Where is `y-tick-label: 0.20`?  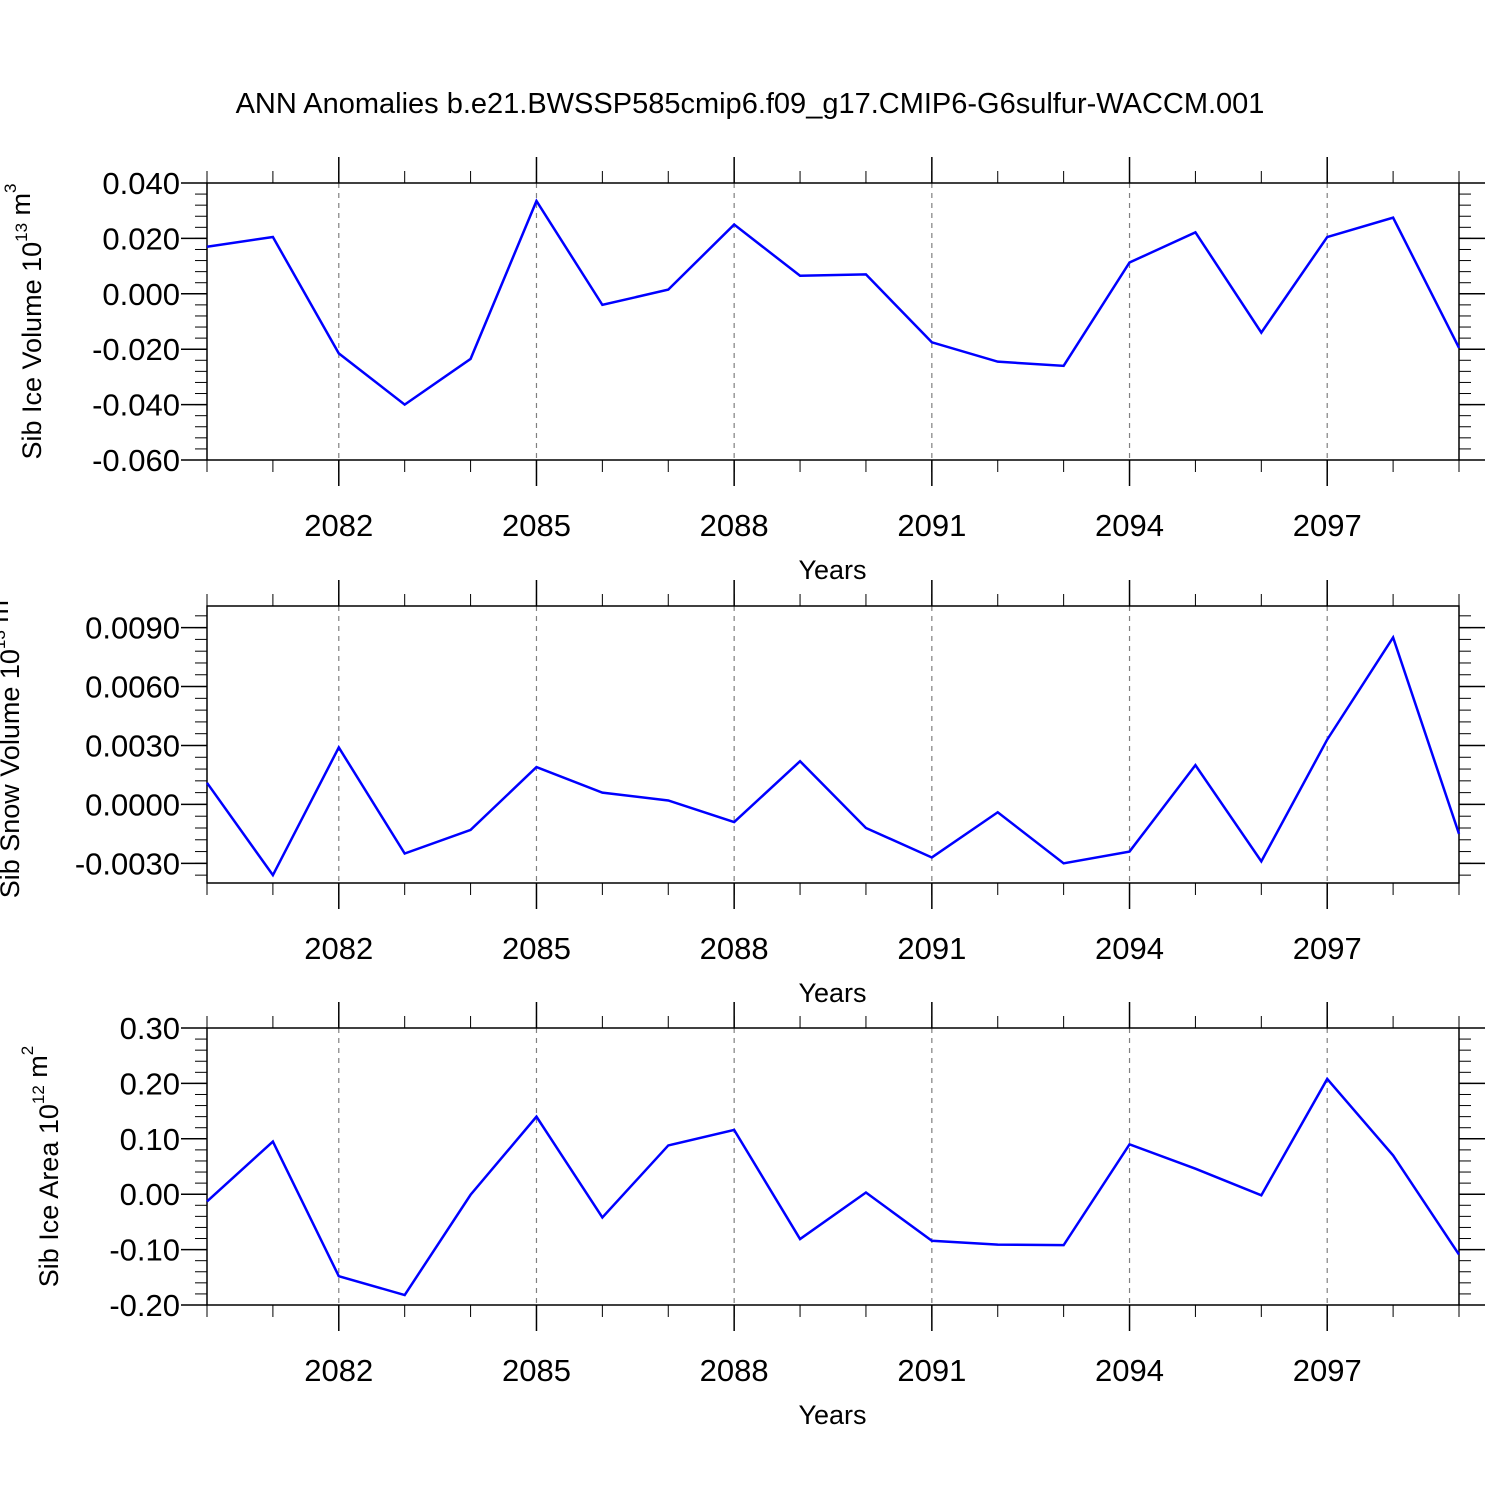 y-tick-label: 0.20 is located at coordinates (150, 1083).